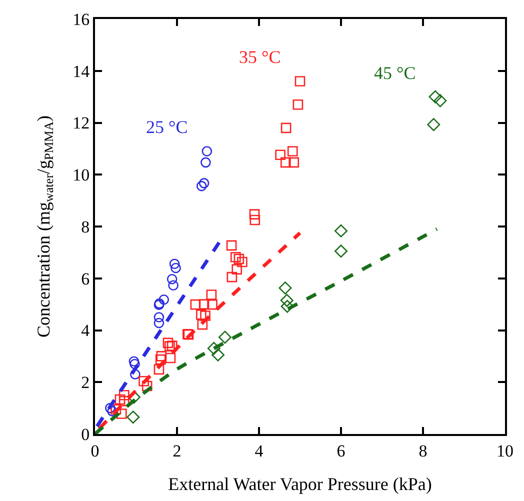 This screenshot has height=501, width=524. I want to click on y-tick-label: 14, so click(81, 71).